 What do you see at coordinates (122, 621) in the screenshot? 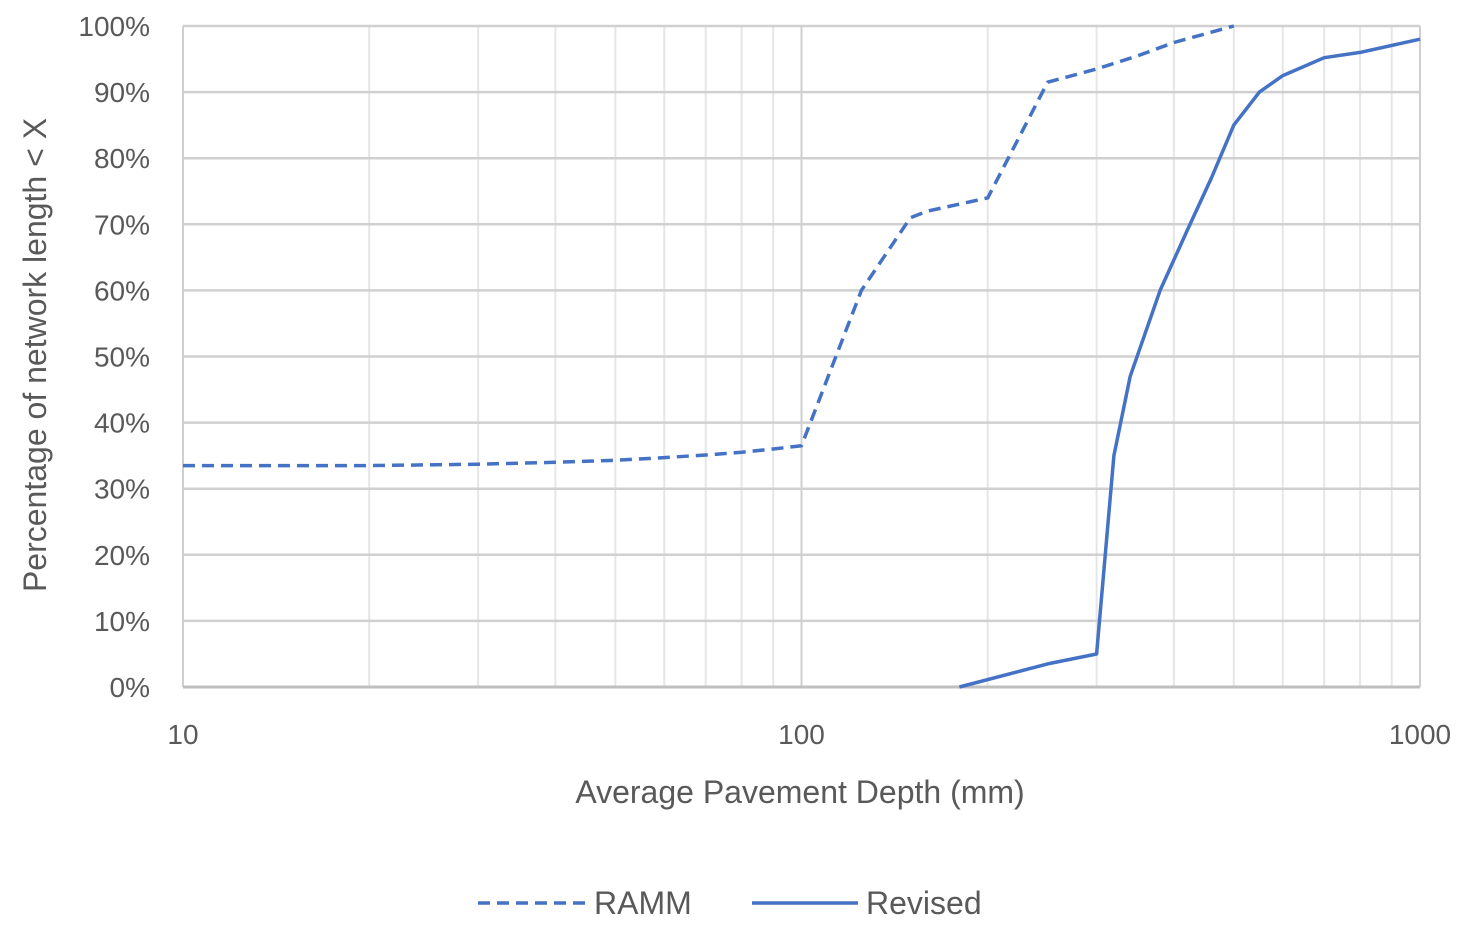
I see `y-tick-label: 10%` at bounding box center [122, 621].